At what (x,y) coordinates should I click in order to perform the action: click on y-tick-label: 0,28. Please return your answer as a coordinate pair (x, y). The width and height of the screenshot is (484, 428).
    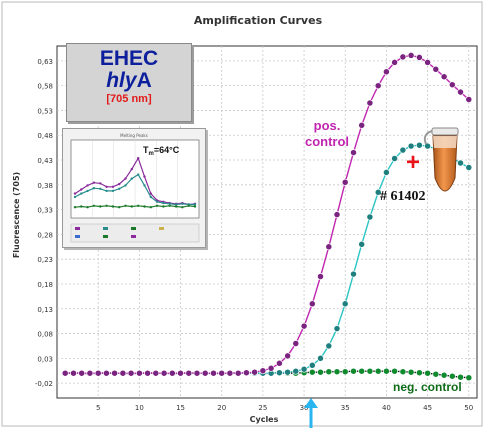
    Looking at the image, I should click on (45, 235).